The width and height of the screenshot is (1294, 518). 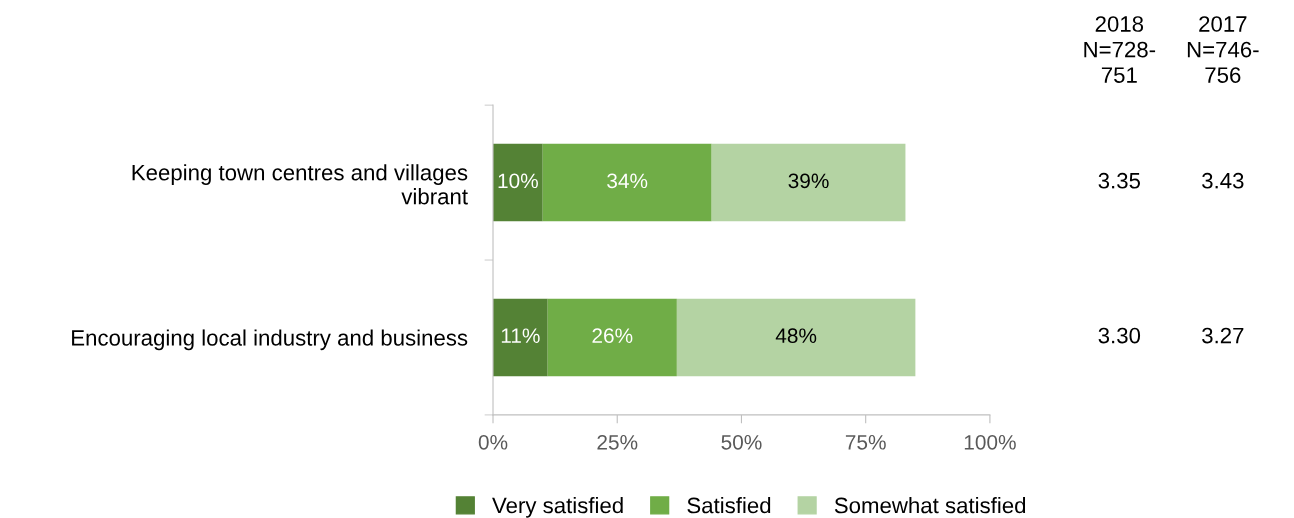 I want to click on data-label: 48%, so click(x=796, y=336).